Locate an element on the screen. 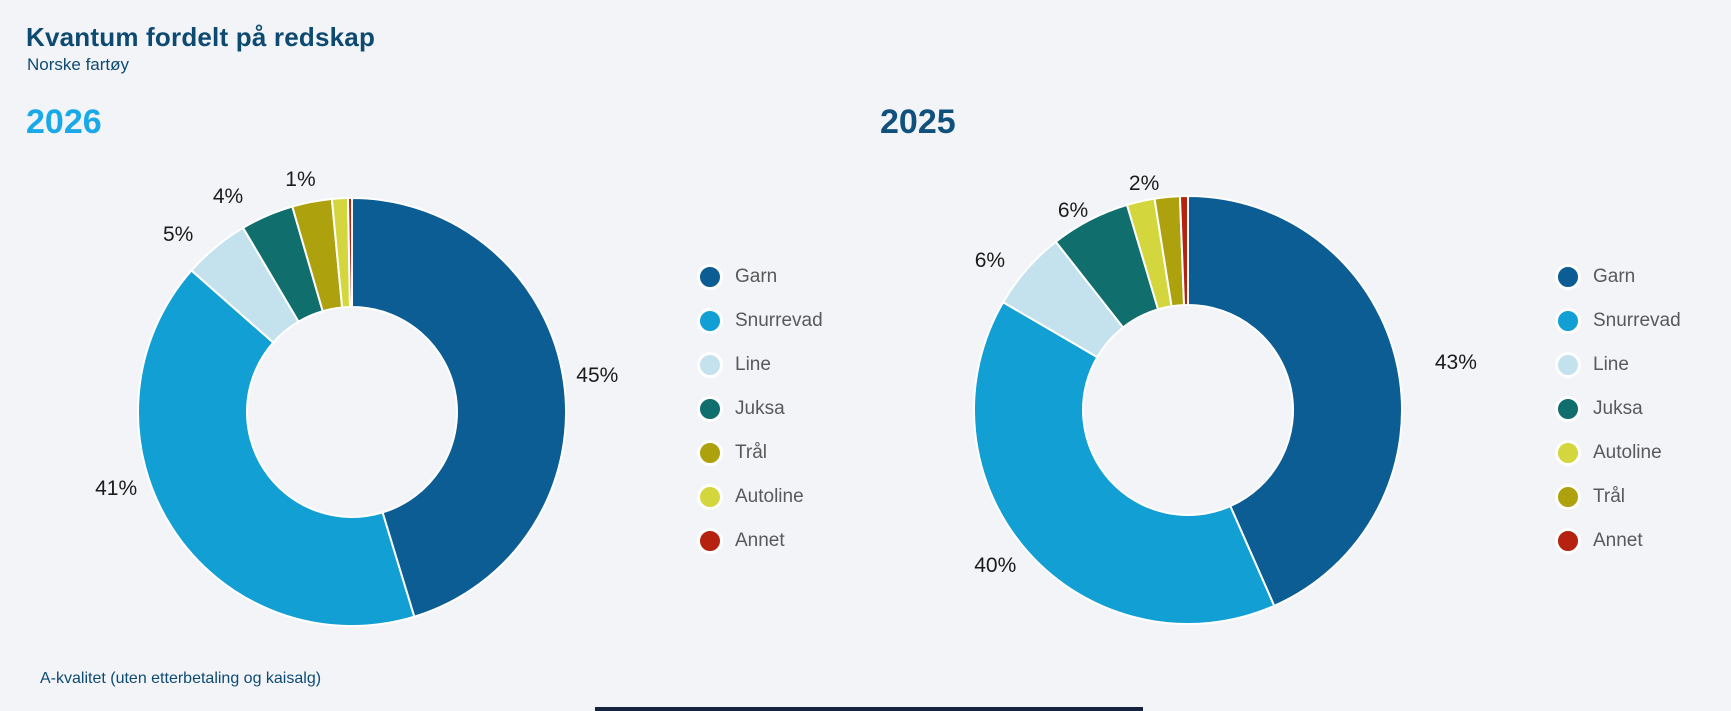 The width and height of the screenshot is (1731, 711). percent-label-garn: 45% is located at coordinates (597, 375).